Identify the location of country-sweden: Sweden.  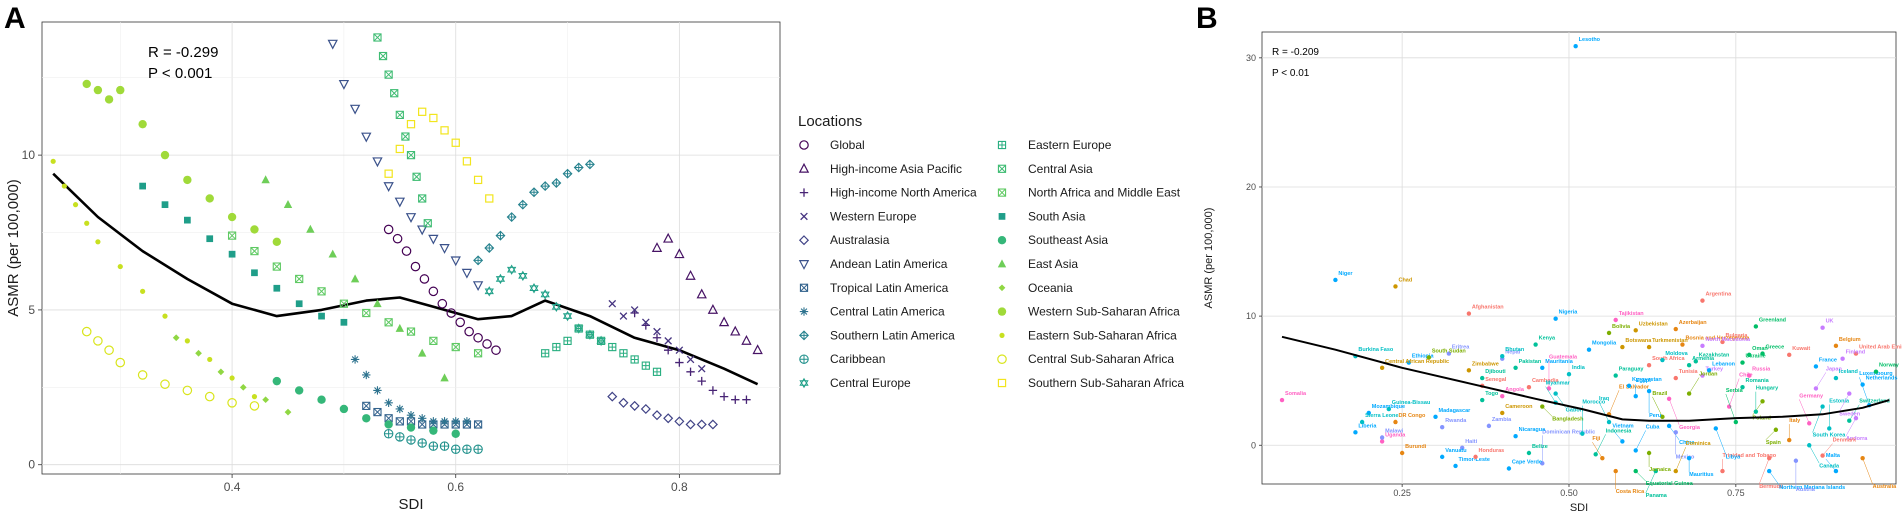
(1850, 404).